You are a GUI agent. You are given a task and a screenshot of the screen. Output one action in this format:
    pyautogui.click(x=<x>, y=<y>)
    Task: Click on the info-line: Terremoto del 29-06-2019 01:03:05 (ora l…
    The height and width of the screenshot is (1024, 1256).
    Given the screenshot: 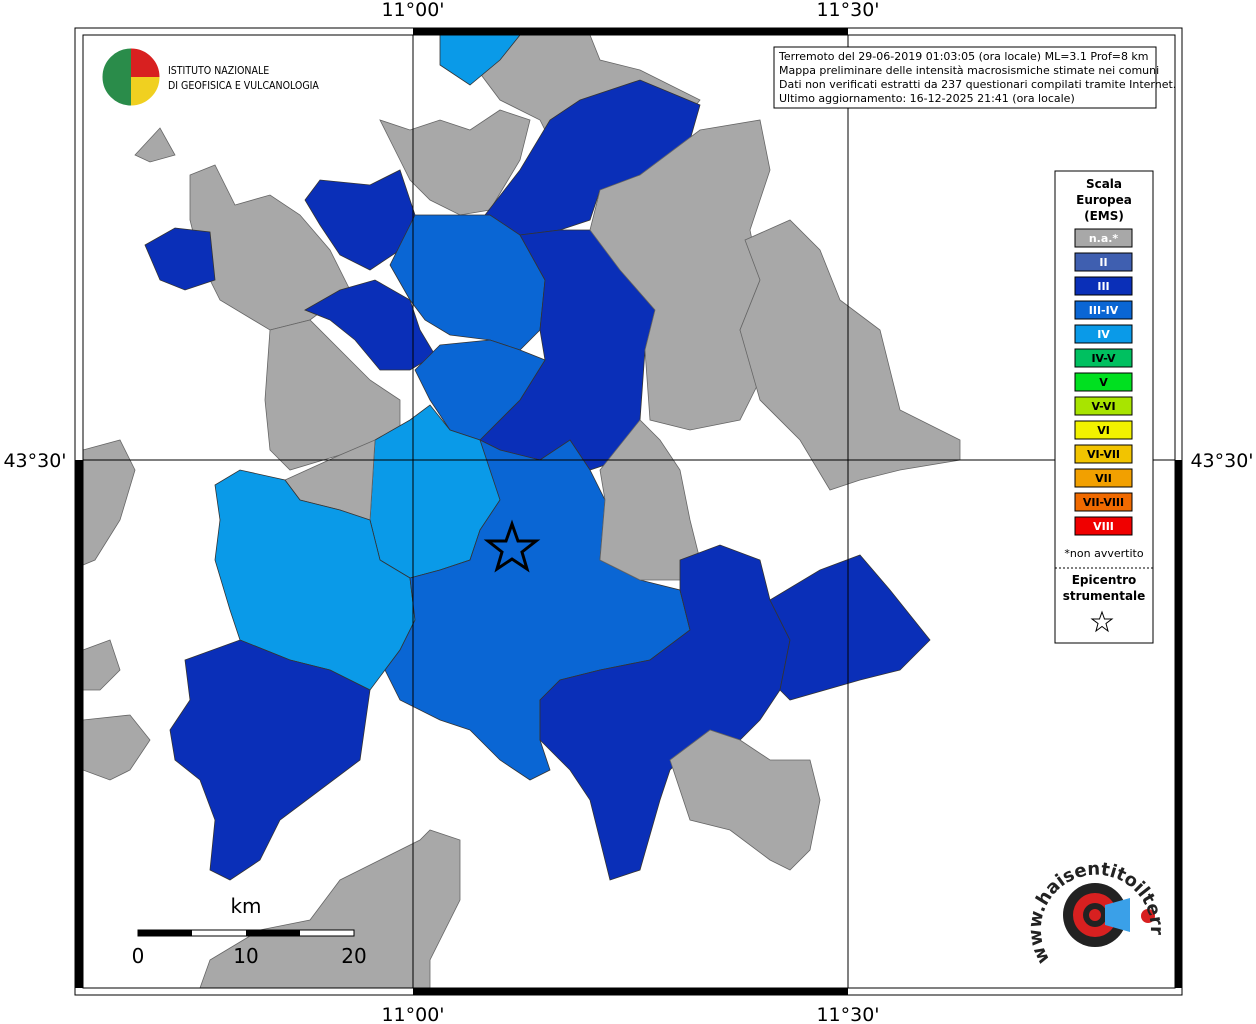 What is the action you would take?
    pyautogui.click(x=963, y=56)
    